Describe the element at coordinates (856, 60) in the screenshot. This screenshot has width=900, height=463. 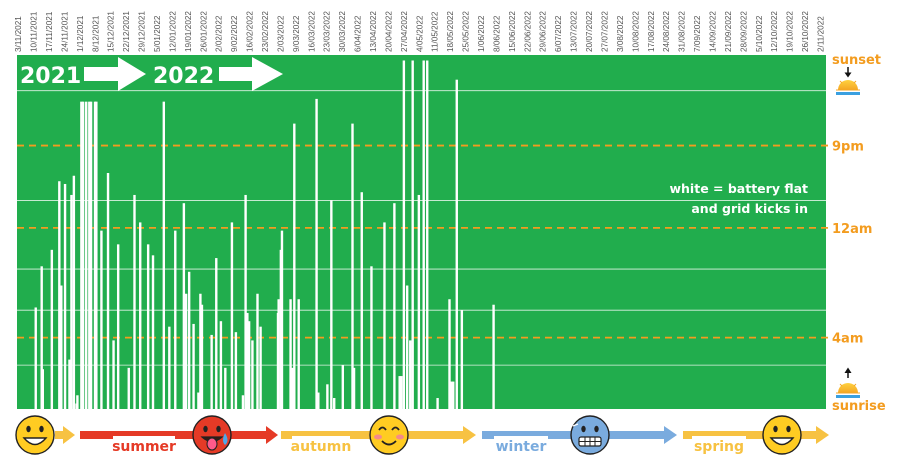
I see `time-label-sunset: sunset` at that location.